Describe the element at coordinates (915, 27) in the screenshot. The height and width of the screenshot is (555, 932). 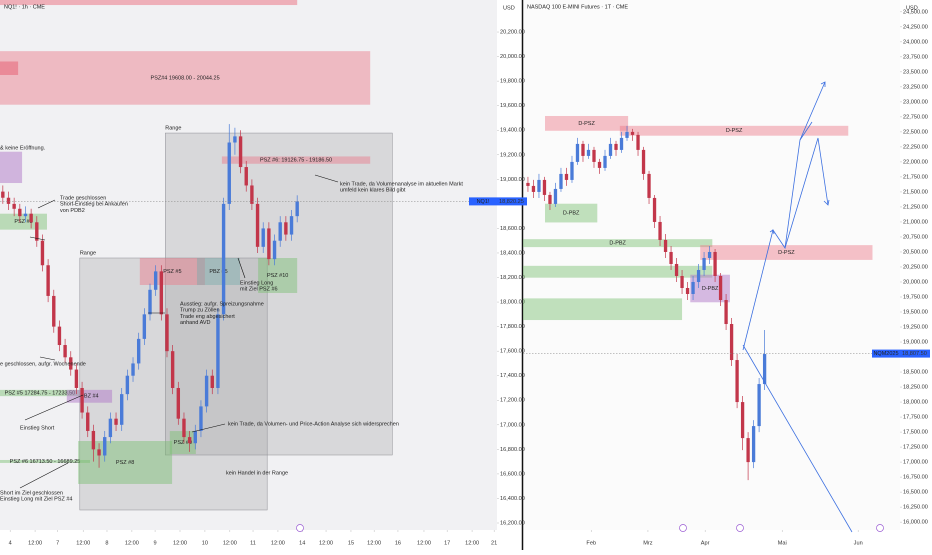
I see `y-tick-label: 24,250.00` at that location.